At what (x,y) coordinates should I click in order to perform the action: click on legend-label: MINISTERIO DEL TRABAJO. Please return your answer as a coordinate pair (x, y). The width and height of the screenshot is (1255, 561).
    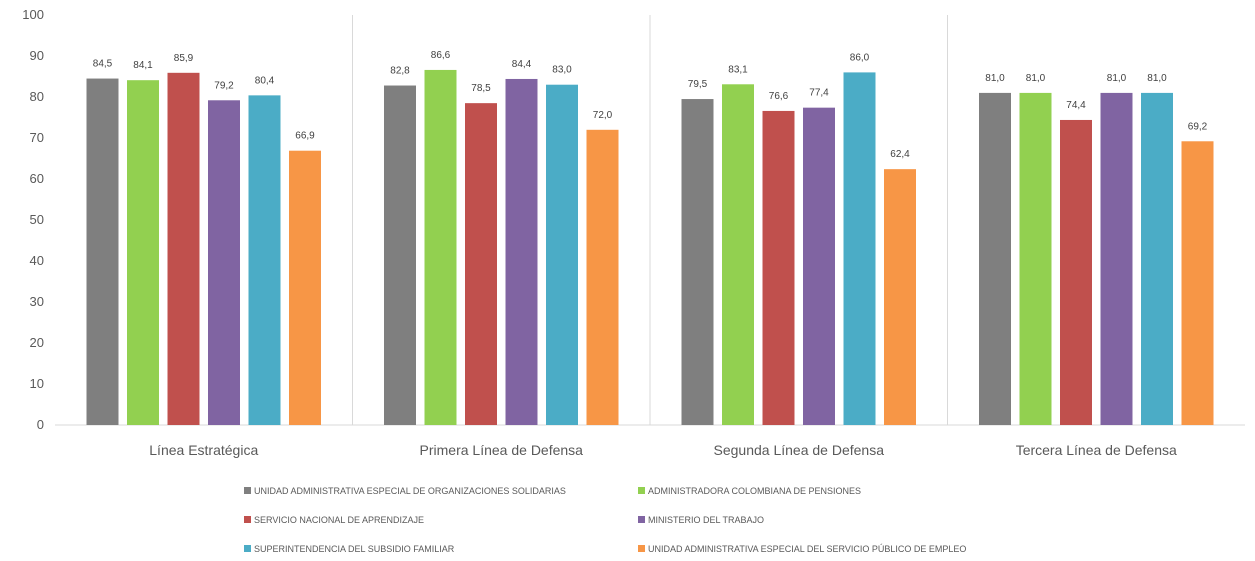
    Looking at the image, I should click on (706, 520).